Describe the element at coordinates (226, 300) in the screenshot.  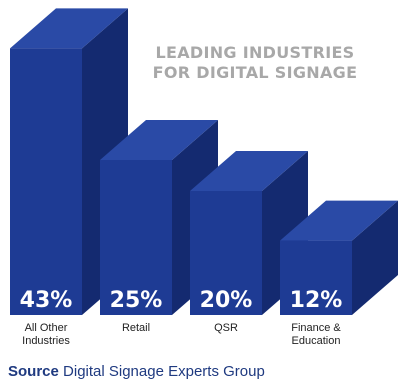
I see `value-label: 20%` at that location.